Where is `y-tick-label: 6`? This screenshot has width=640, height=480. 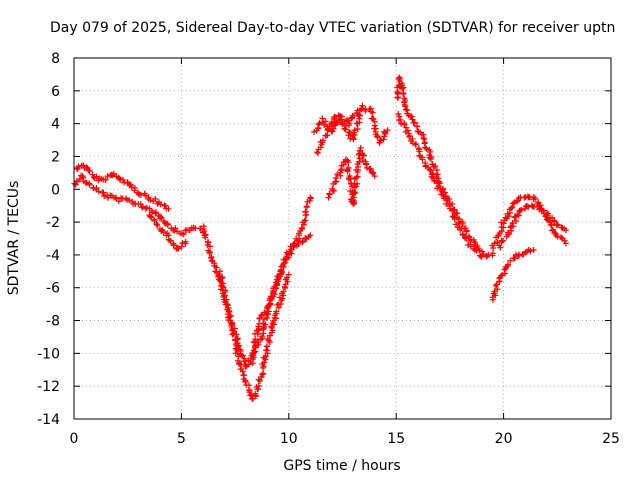 y-tick-label: 6 is located at coordinates (55, 92).